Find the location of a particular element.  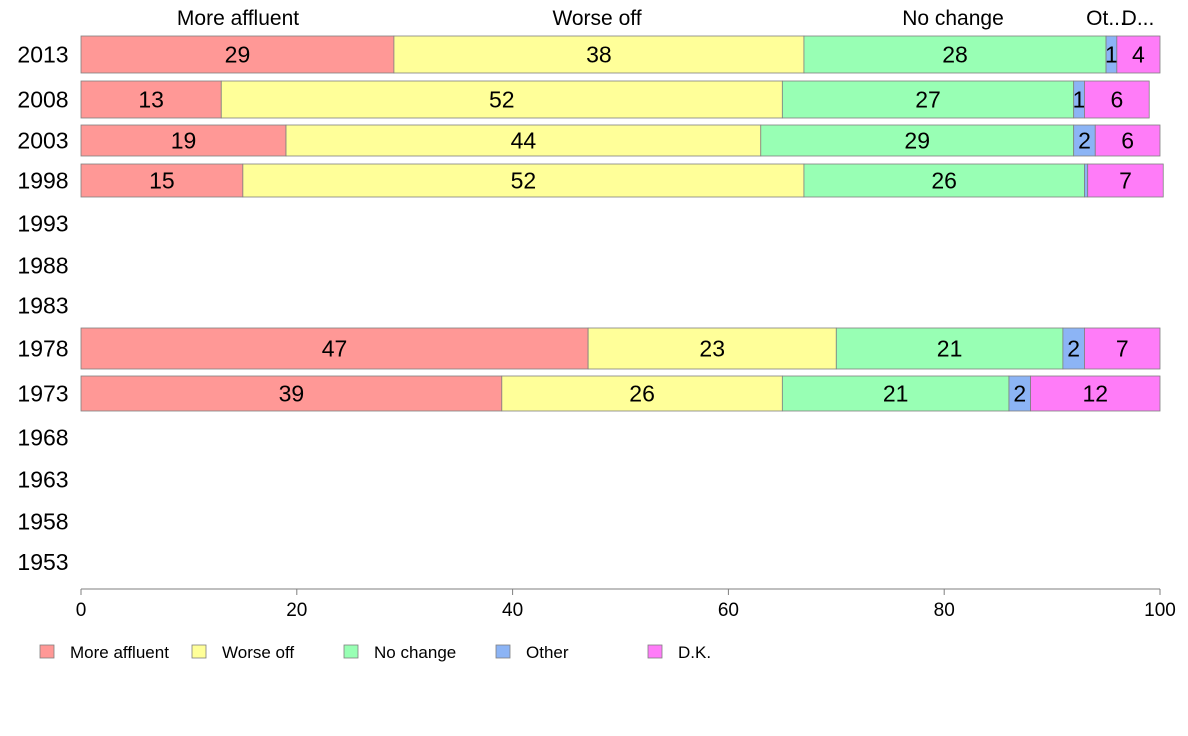

bar-2003-more-affluent is located at coordinates (183, 140).